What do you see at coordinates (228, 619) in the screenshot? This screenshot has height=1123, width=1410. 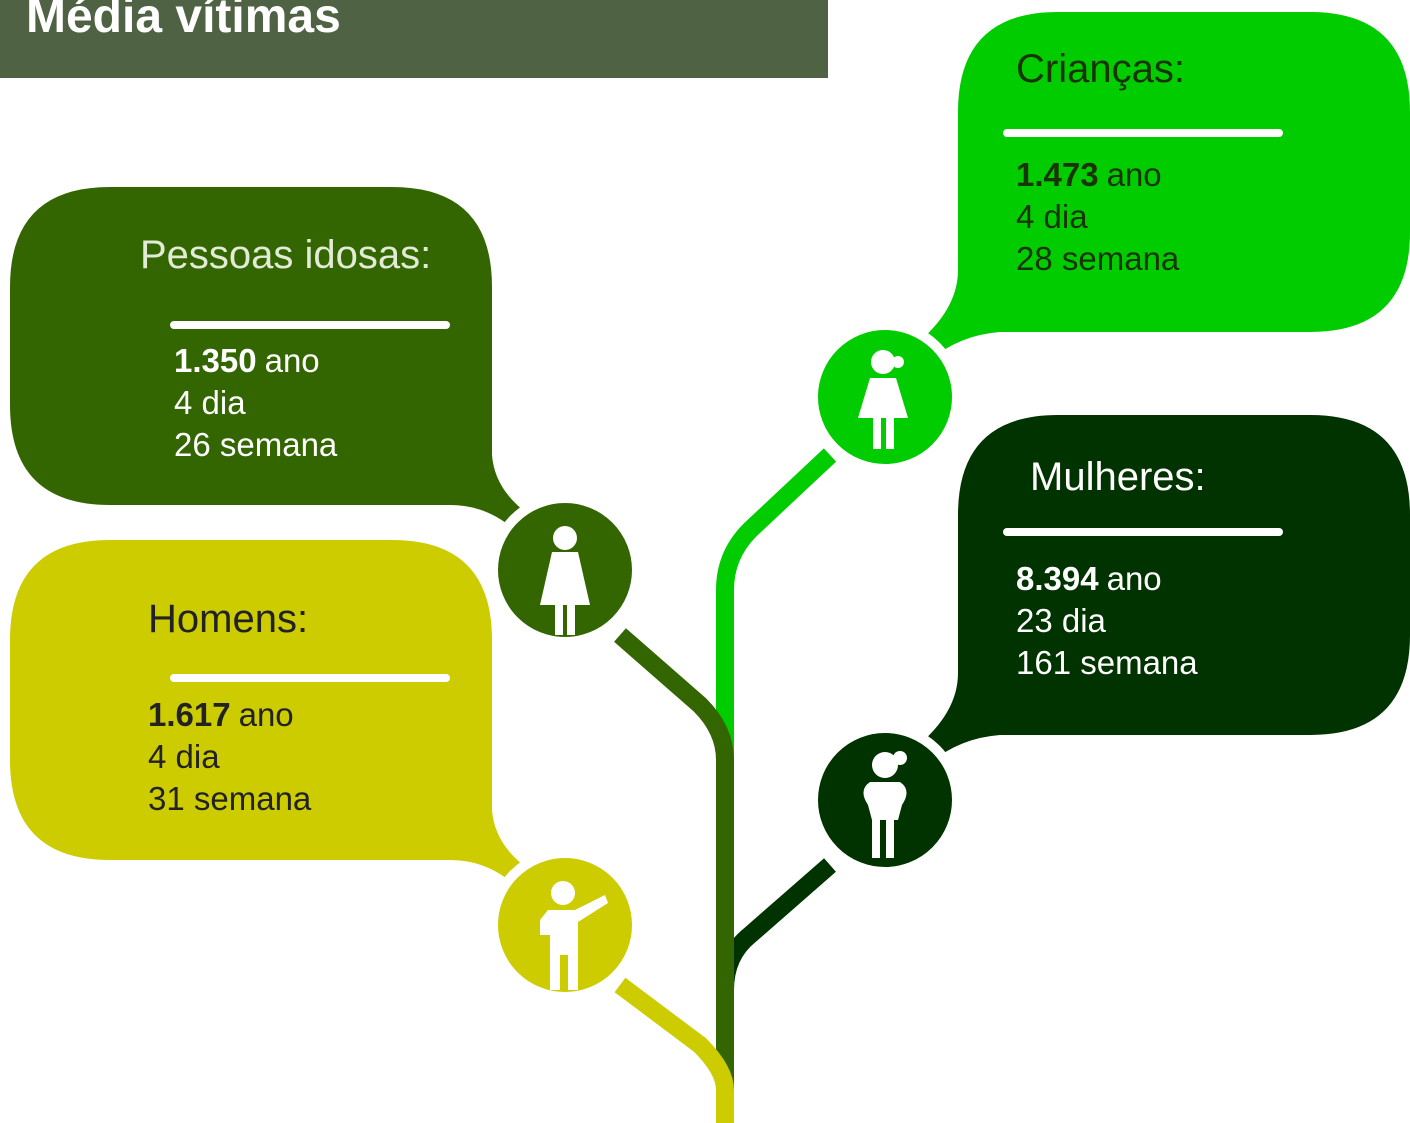 I see `group-label: Homens:` at bounding box center [228, 619].